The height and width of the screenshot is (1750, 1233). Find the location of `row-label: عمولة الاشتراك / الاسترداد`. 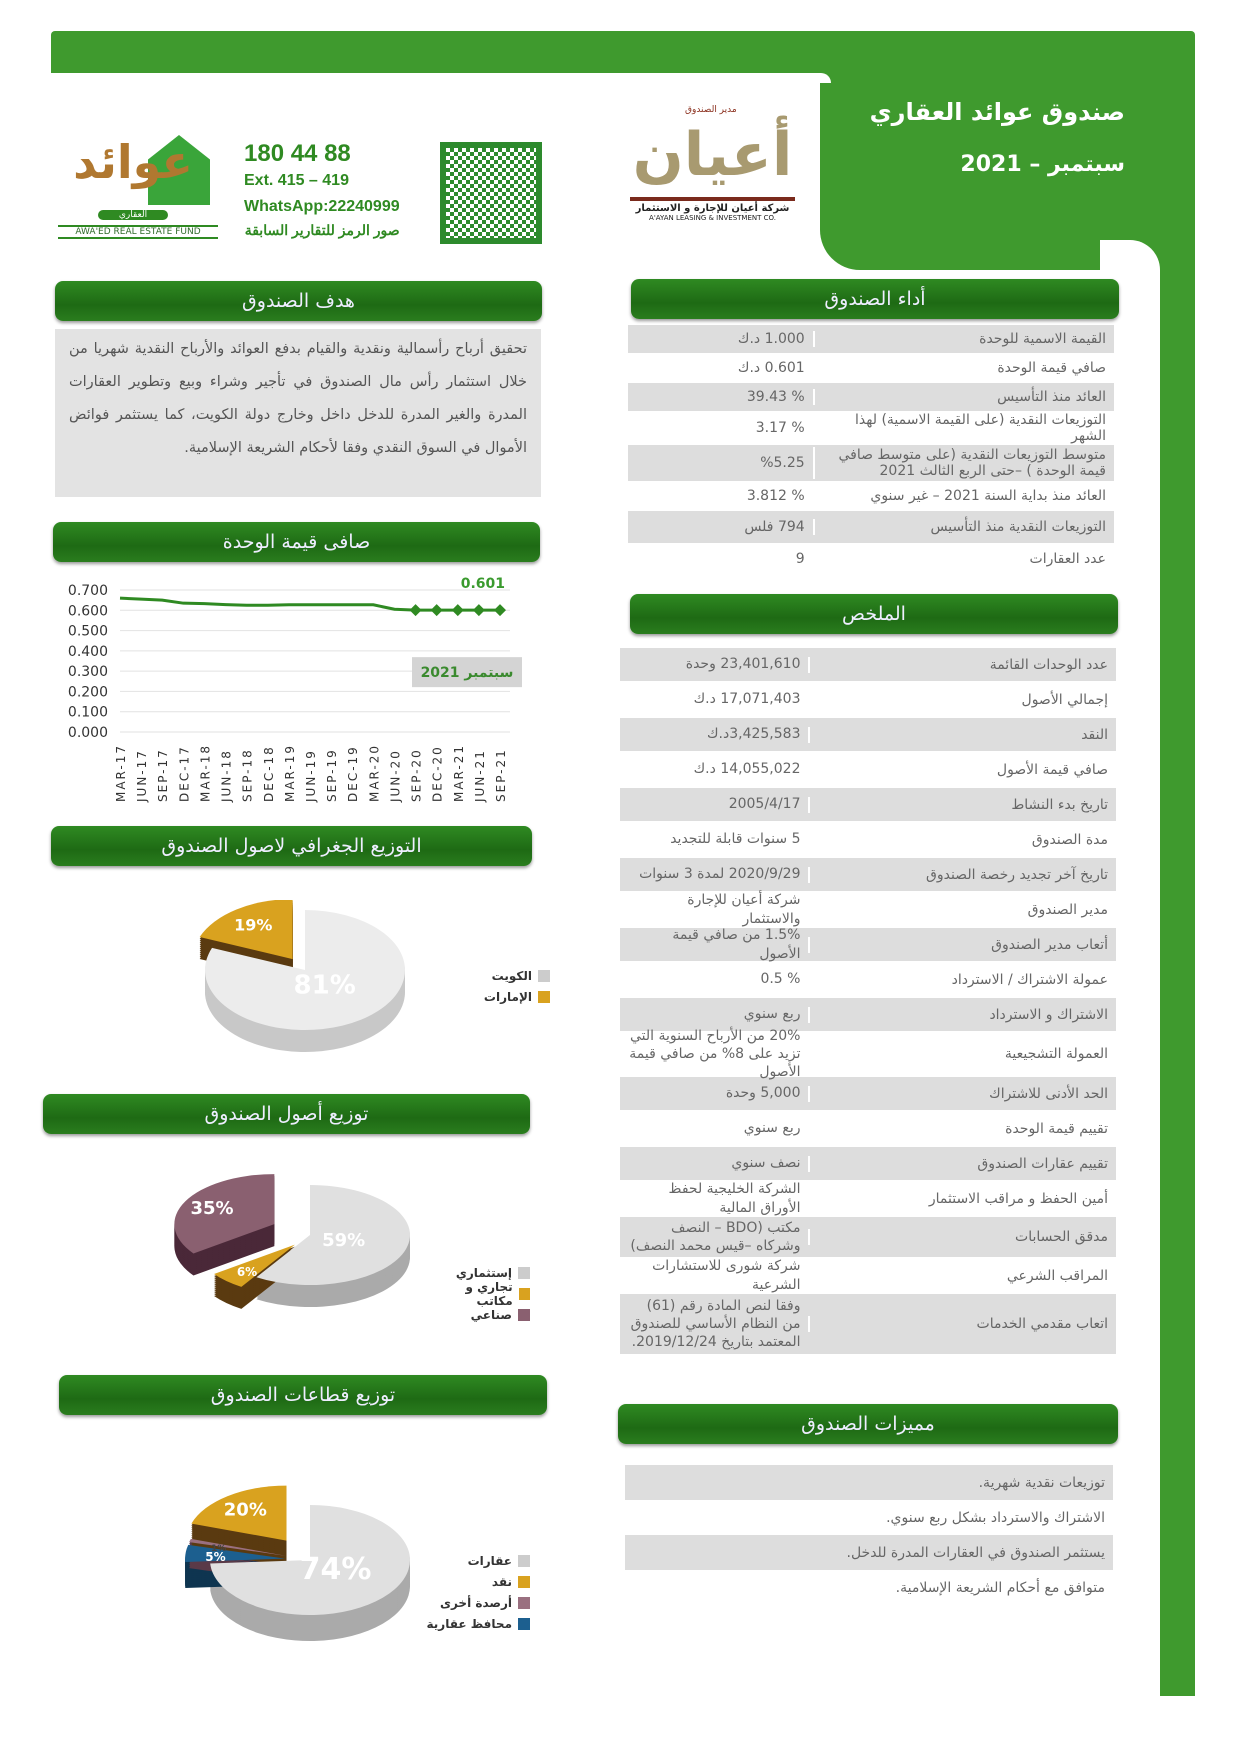

row-label: عمولة الاشتراك / الاسترداد is located at coordinates (962, 979).